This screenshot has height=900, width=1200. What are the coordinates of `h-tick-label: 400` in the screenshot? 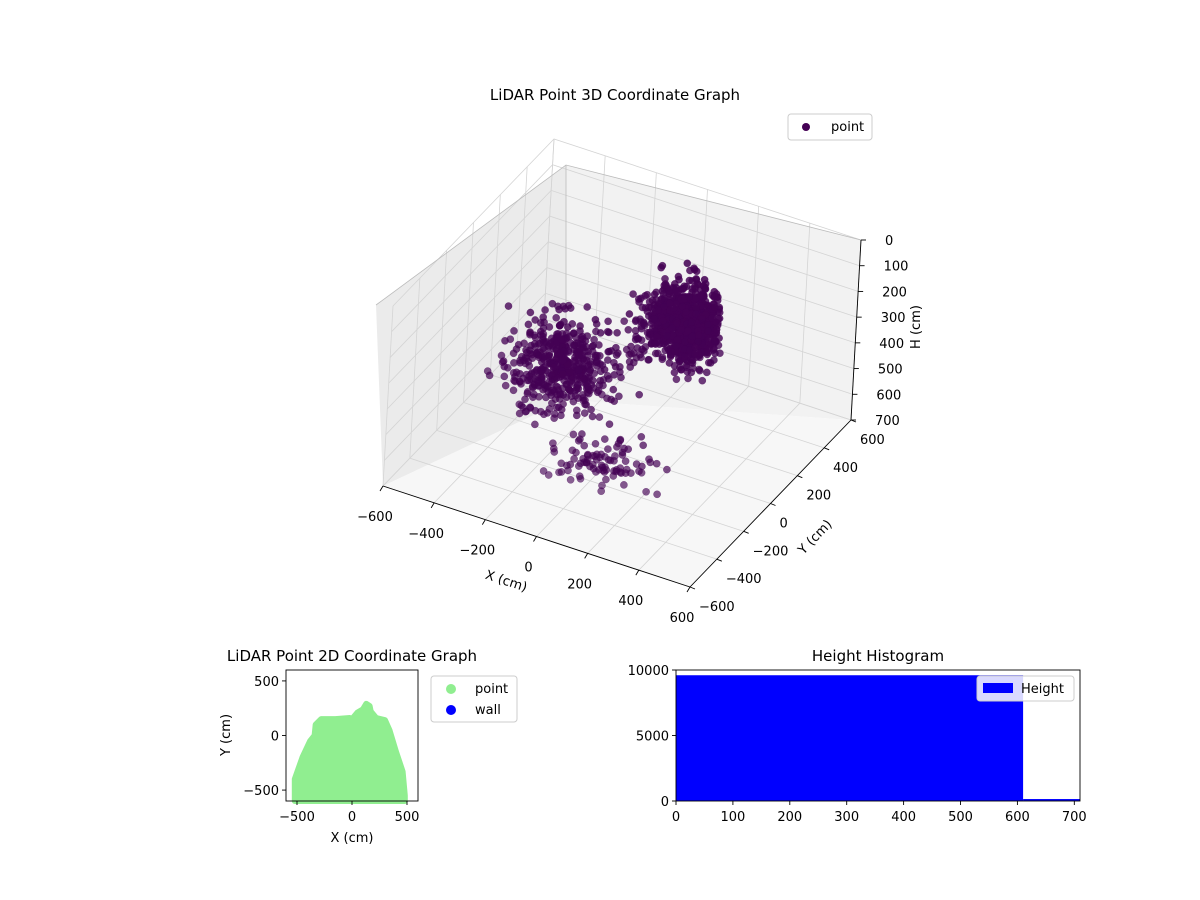 It's located at (891, 344).